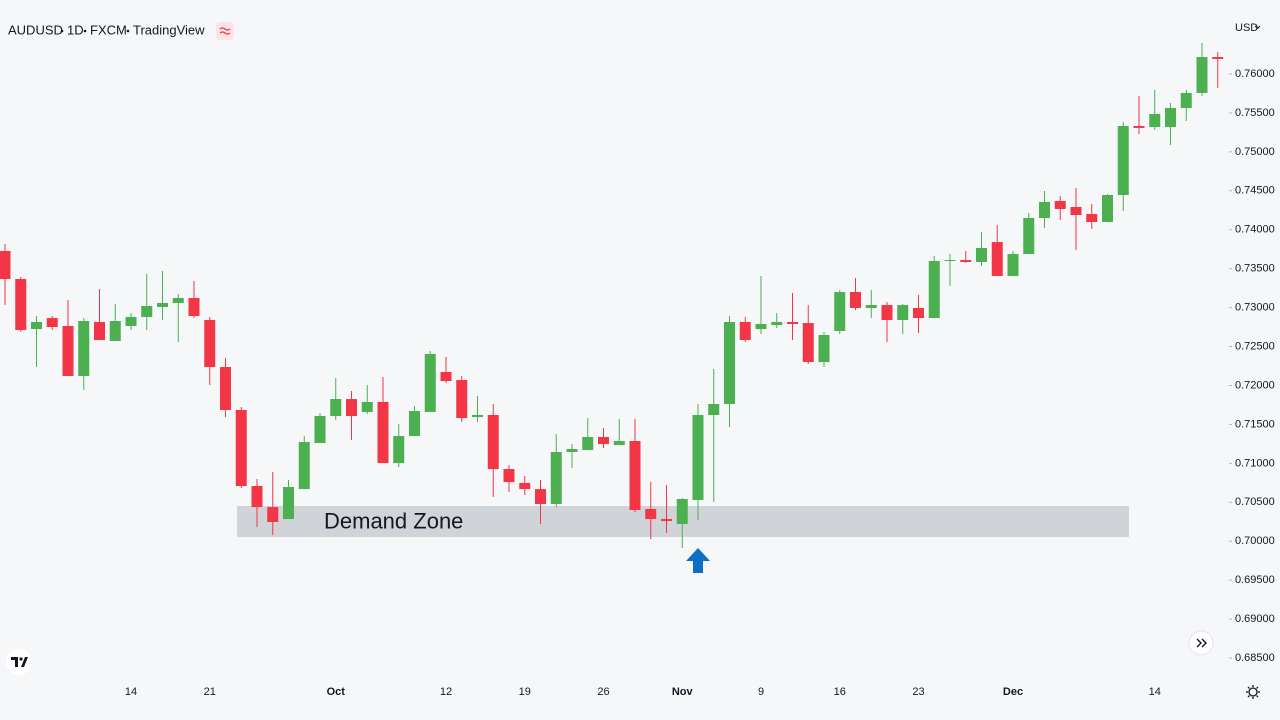  Describe the element at coordinates (1255, 424) in the screenshot. I see `y-tick-label: 0.71500` at that location.